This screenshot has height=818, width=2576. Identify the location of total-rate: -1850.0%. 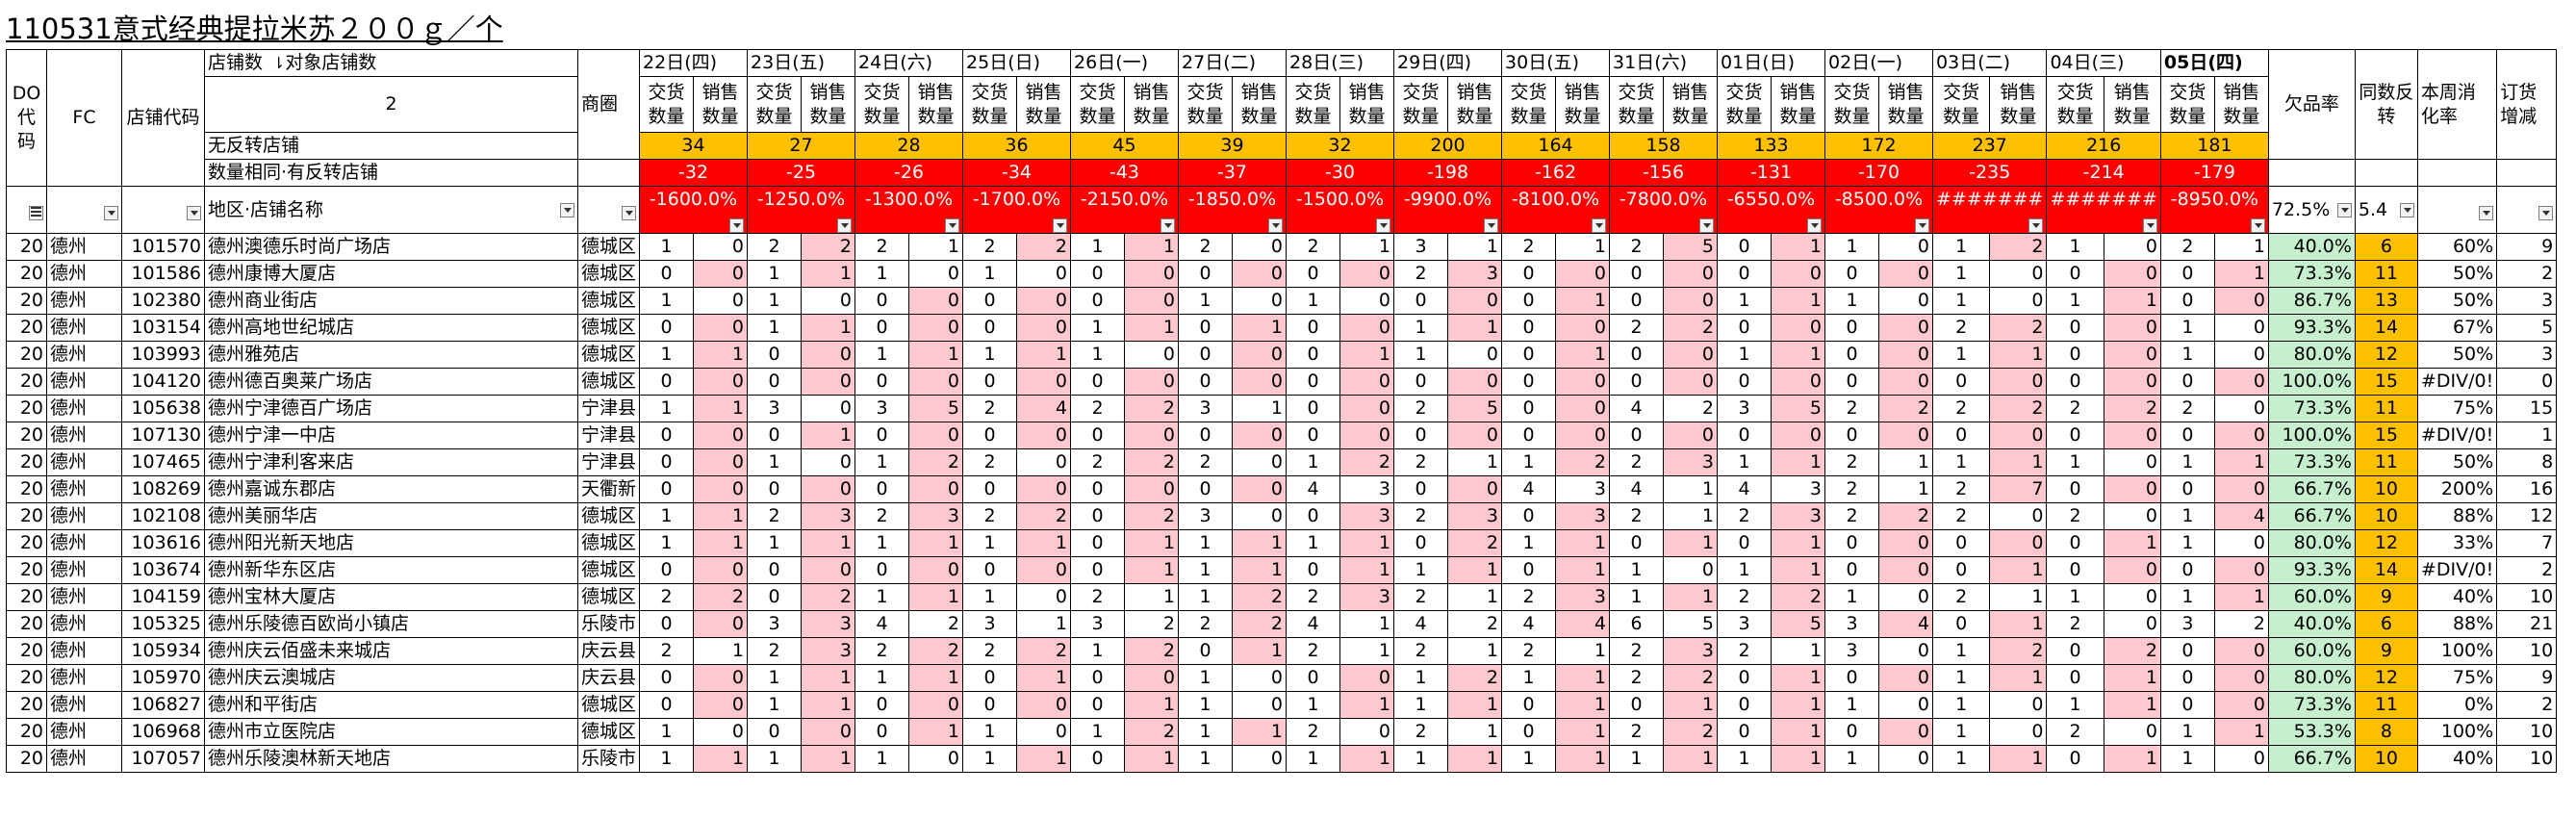
(1233, 210).